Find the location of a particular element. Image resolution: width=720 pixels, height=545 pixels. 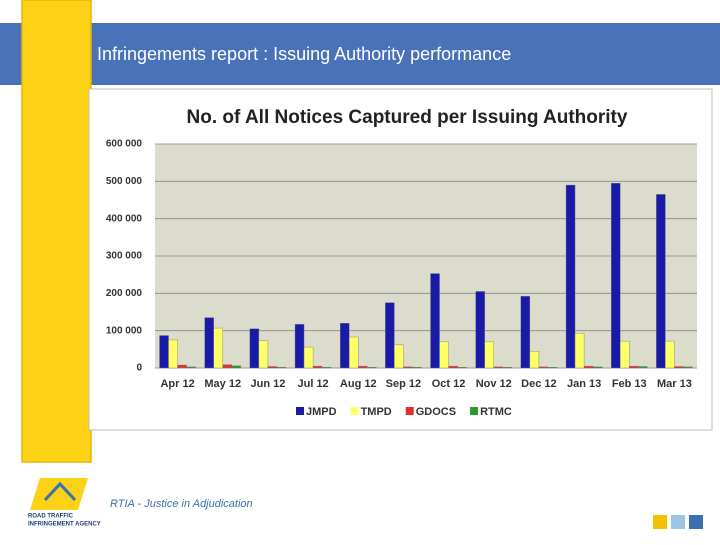

y-tick-label: 0 is located at coordinates (139, 368).